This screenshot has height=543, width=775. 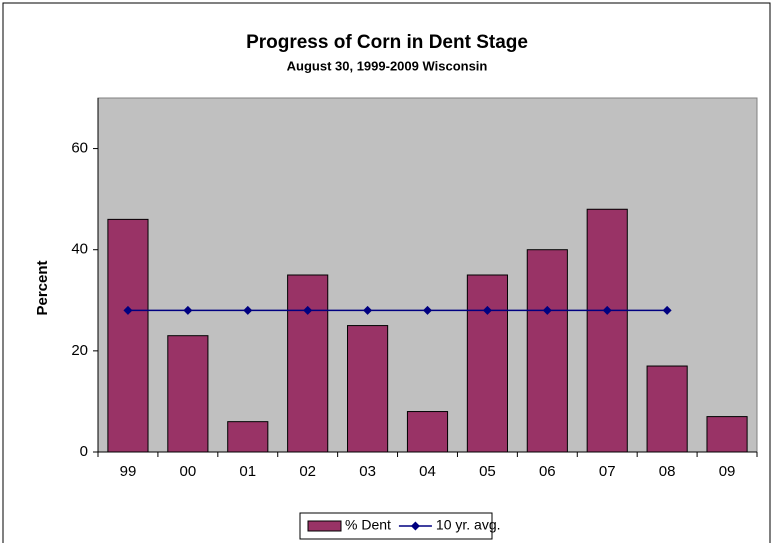 I want to click on x-tick-label: 99, so click(x=128, y=471).